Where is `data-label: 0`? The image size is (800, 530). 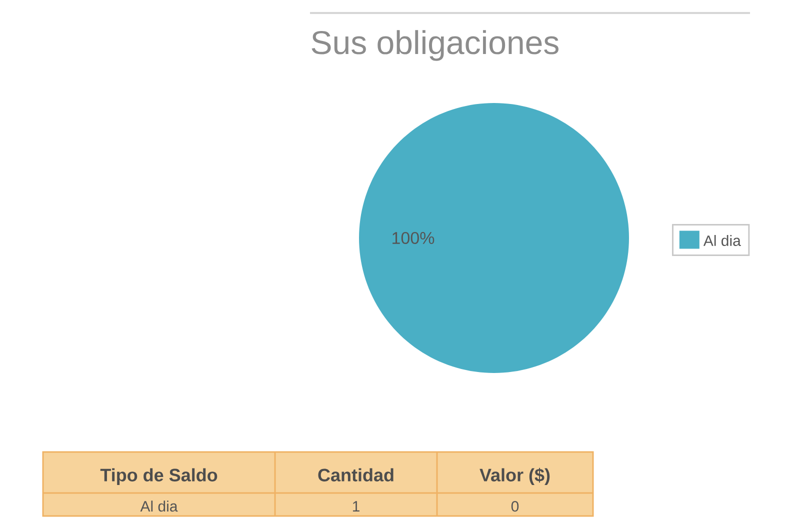 data-label: 0 is located at coordinates (515, 506).